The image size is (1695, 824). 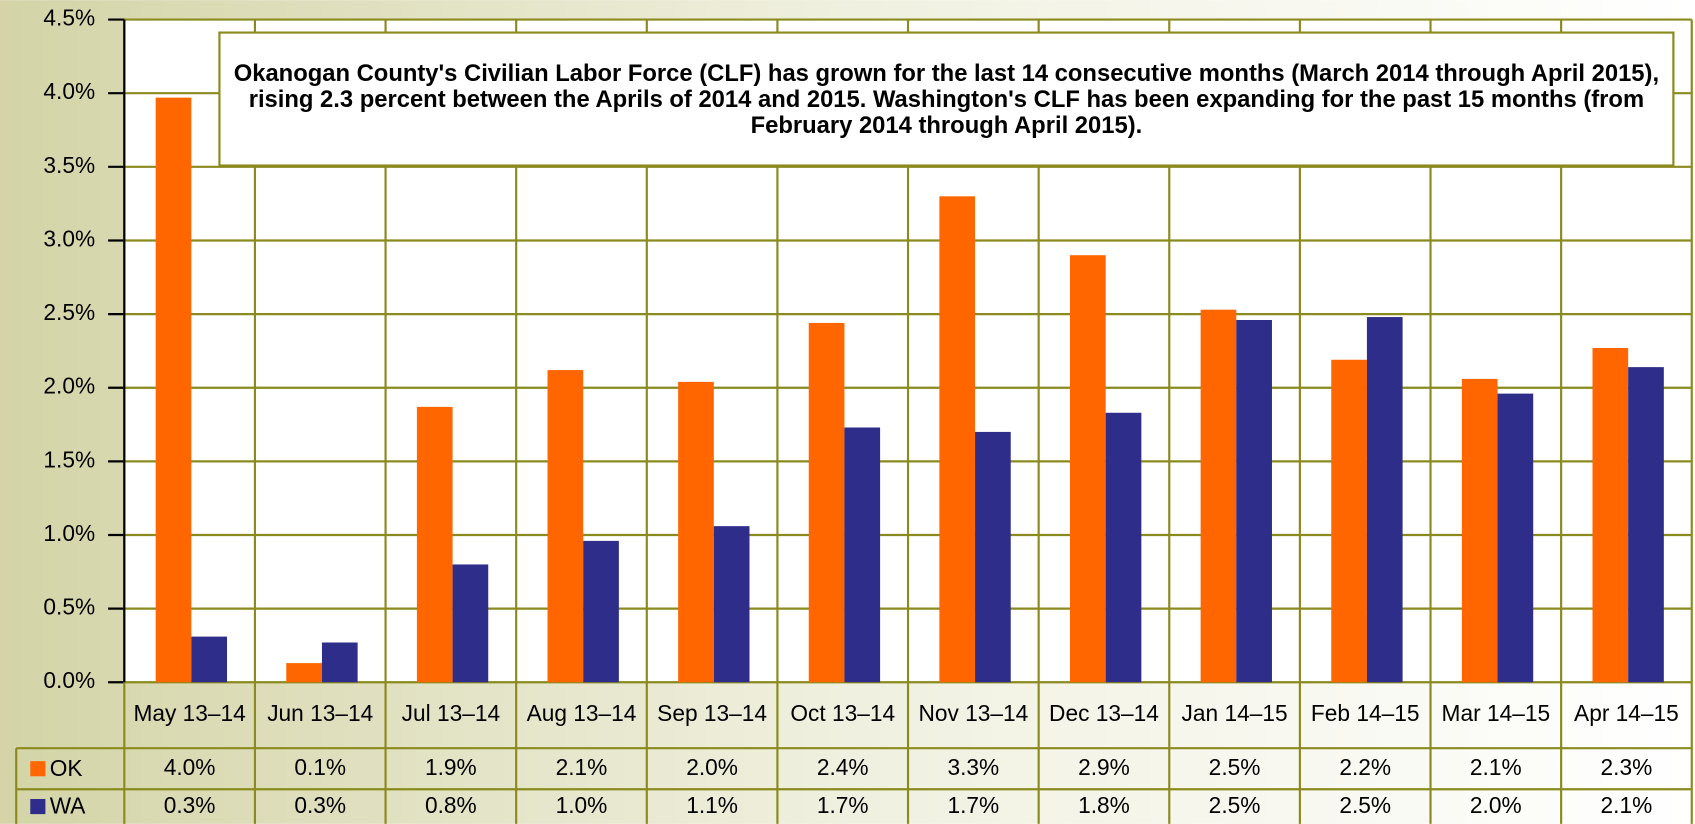 I want to click on x-tick-label: Mar 14–15, so click(x=1496, y=714).